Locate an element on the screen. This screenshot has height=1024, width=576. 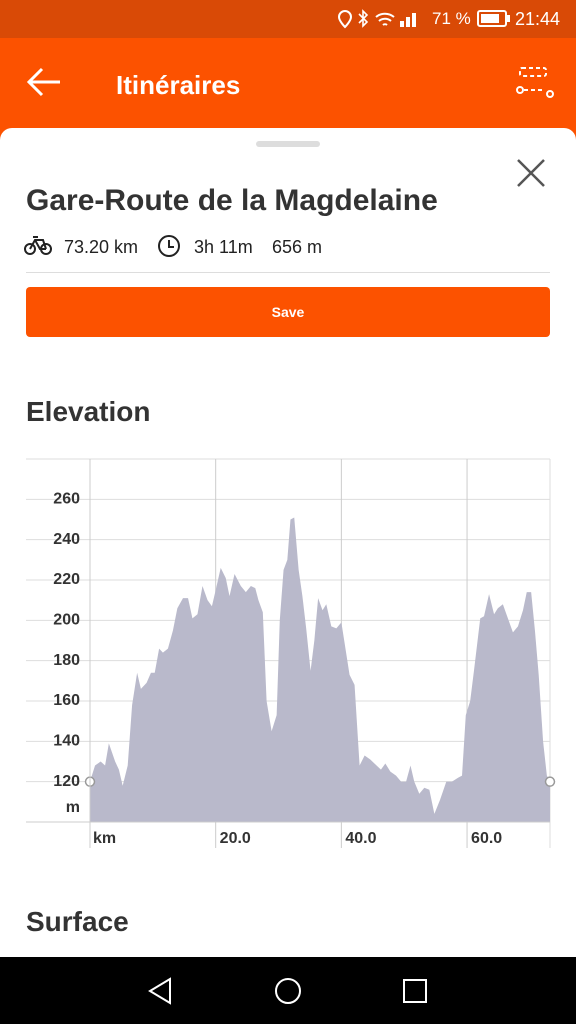
title-clip: Gare-Route de la Magdelaine is located at coordinates (250, 201).